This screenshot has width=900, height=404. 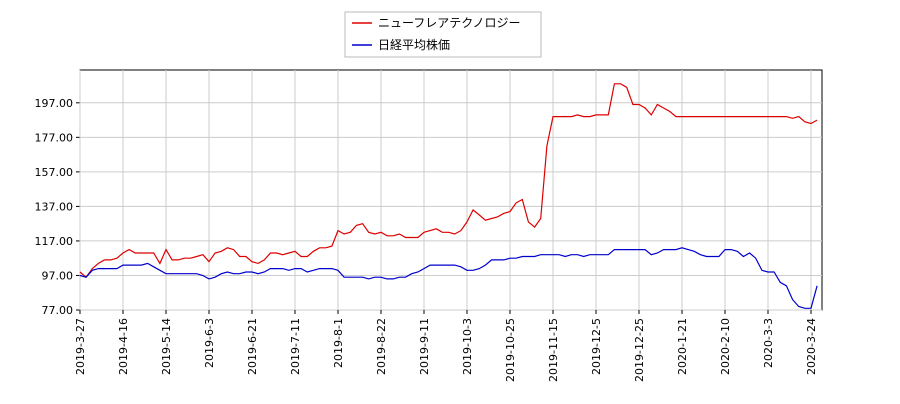 I want to click on x-tick-label: 2019-12-5, so click(x=596, y=346).